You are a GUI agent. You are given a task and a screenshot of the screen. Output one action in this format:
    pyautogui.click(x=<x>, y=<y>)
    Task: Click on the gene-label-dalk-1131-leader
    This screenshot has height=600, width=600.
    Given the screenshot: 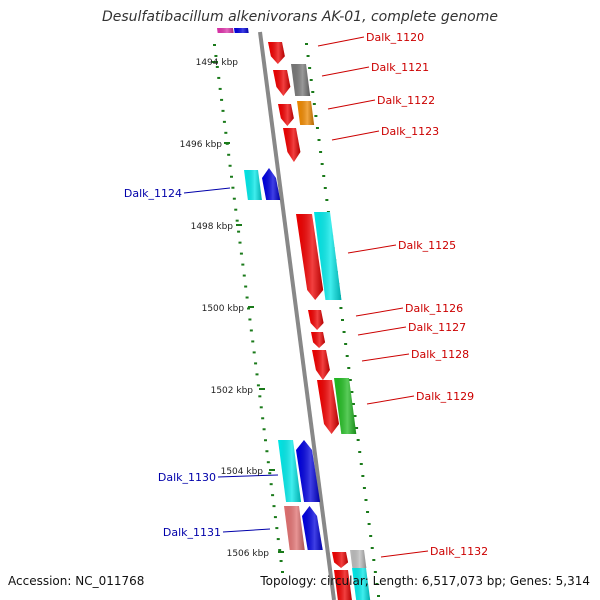 What is the action you would take?
    pyautogui.click(x=246, y=530)
    